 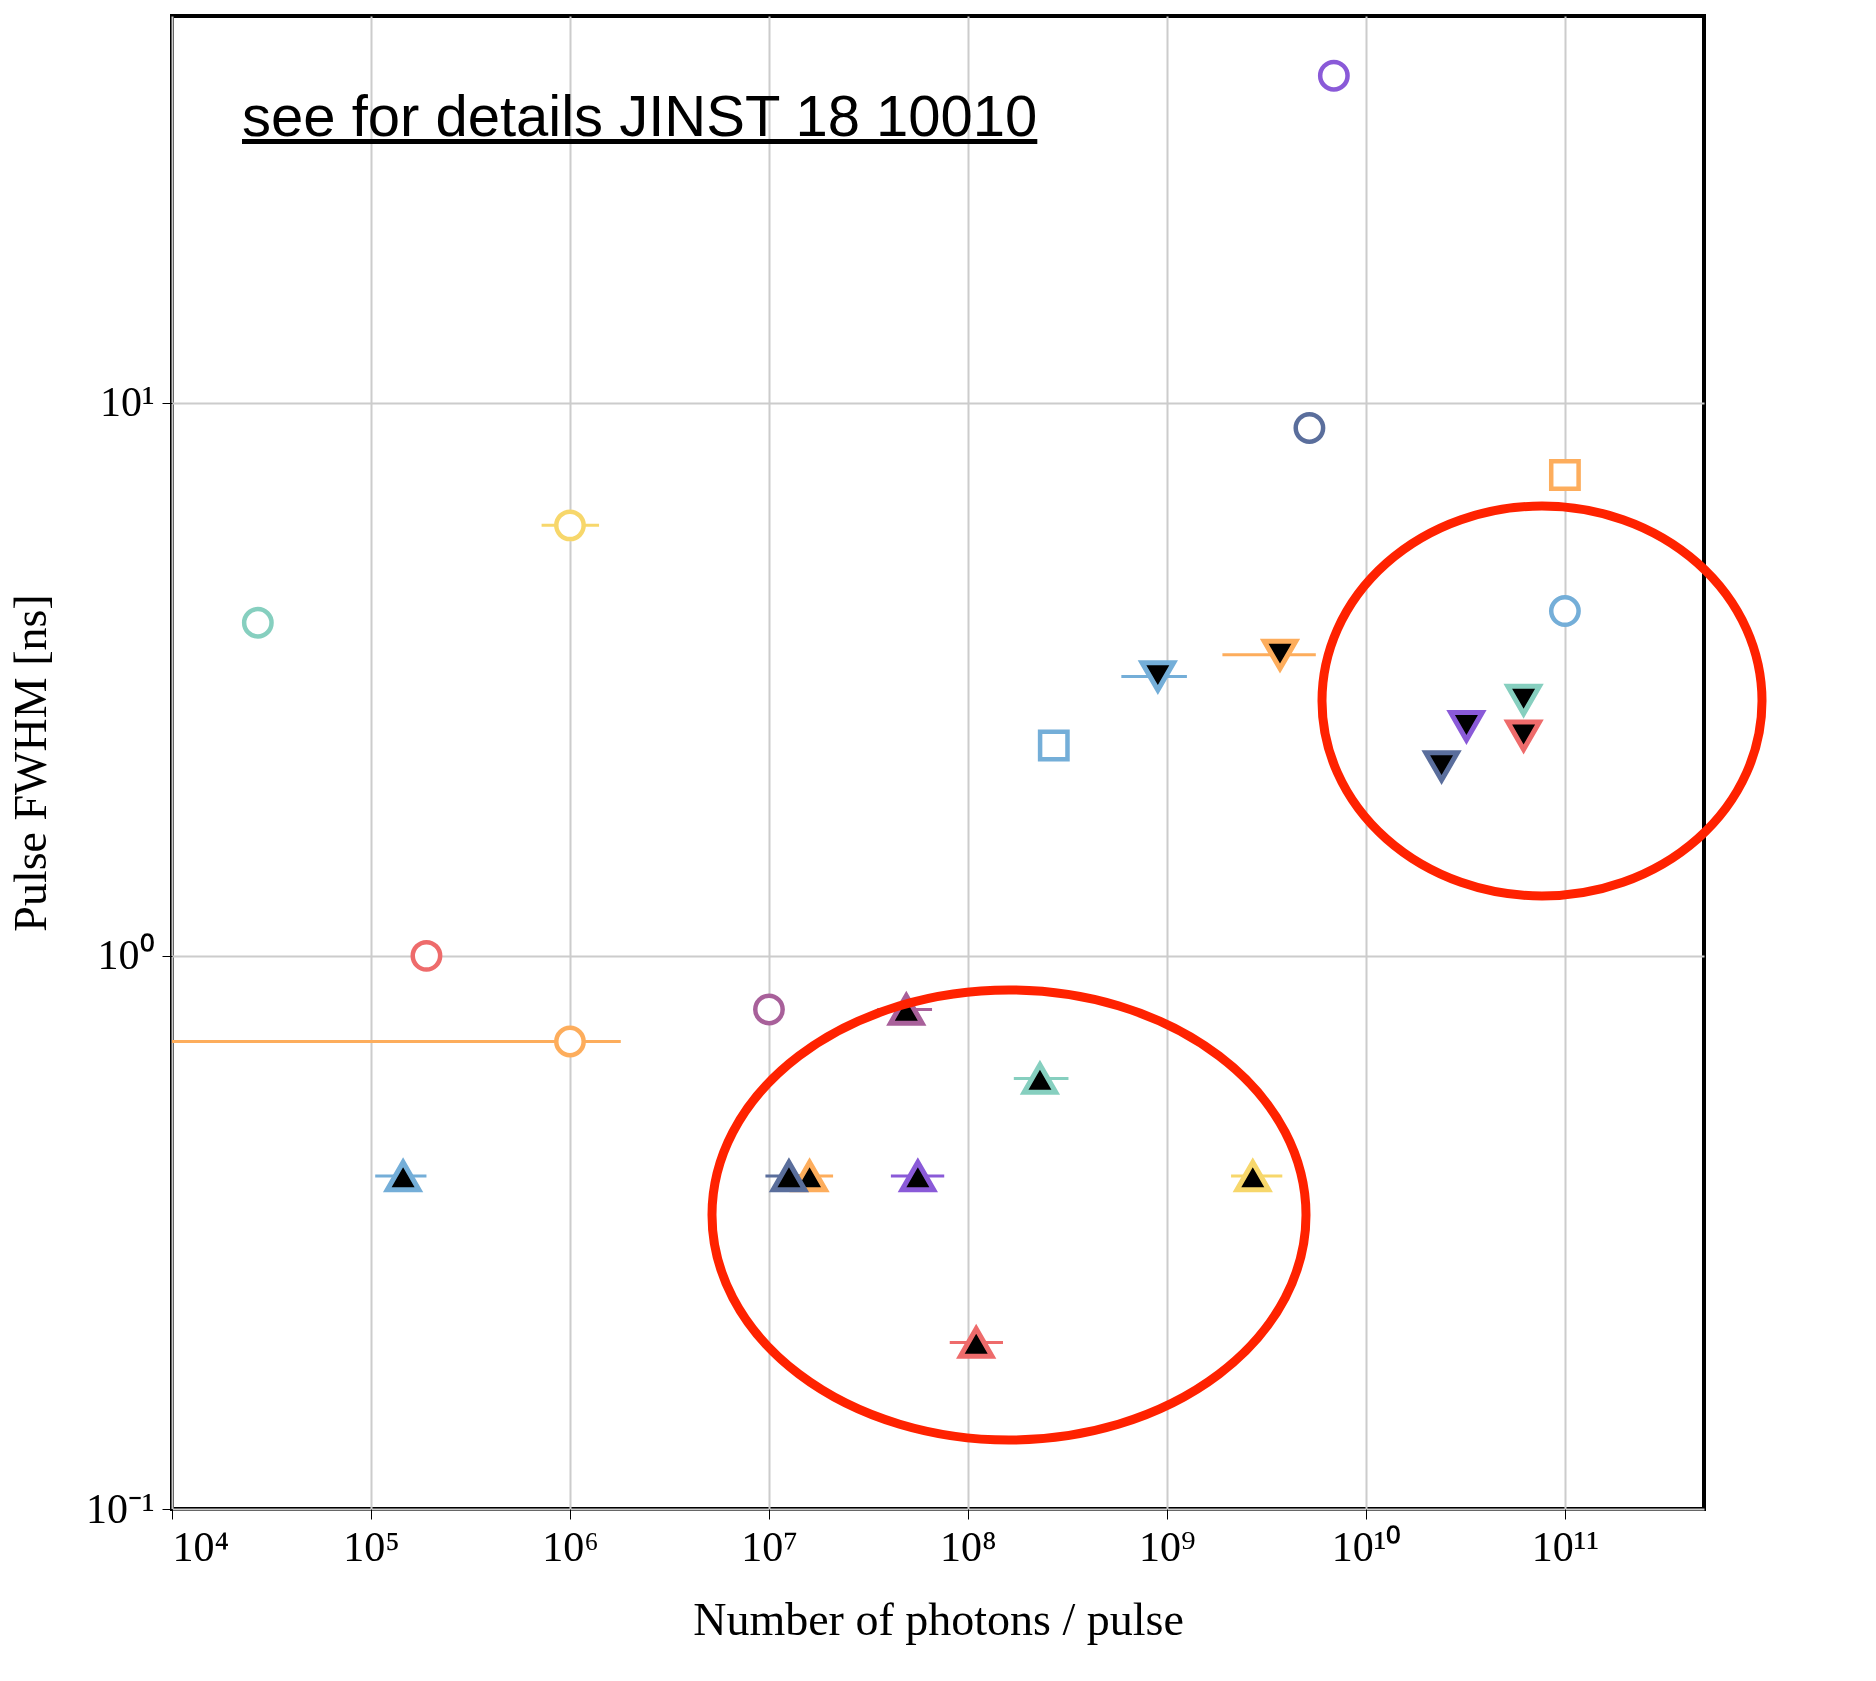 What do you see at coordinates (968, 1546) in the screenshot?
I see `x-tick-label: 10⁸` at bounding box center [968, 1546].